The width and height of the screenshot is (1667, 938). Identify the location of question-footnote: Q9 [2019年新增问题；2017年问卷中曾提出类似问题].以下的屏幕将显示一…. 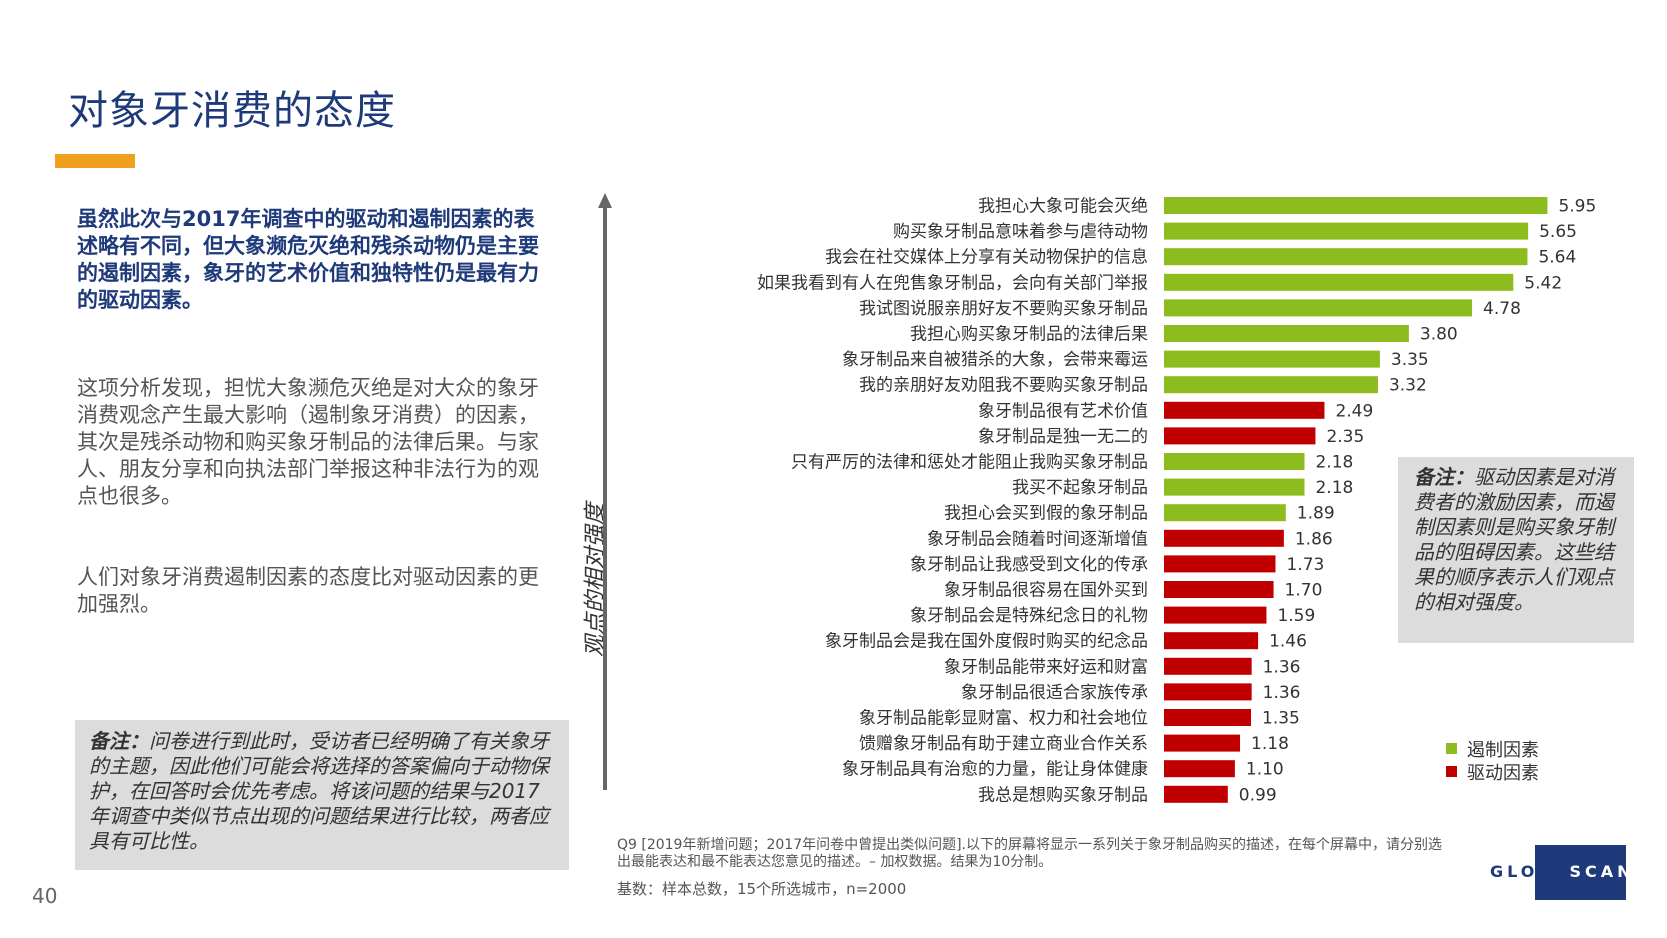
(1030, 853).